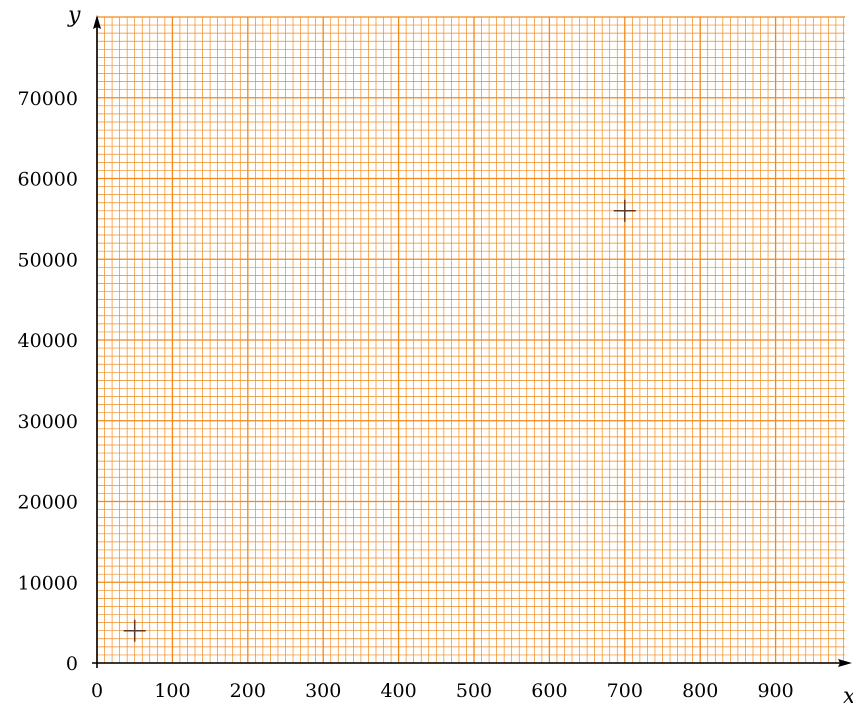  Describe the element at coordinates (48, 260) in the screenshot. I see `y-tick-label: 50000` at that location.